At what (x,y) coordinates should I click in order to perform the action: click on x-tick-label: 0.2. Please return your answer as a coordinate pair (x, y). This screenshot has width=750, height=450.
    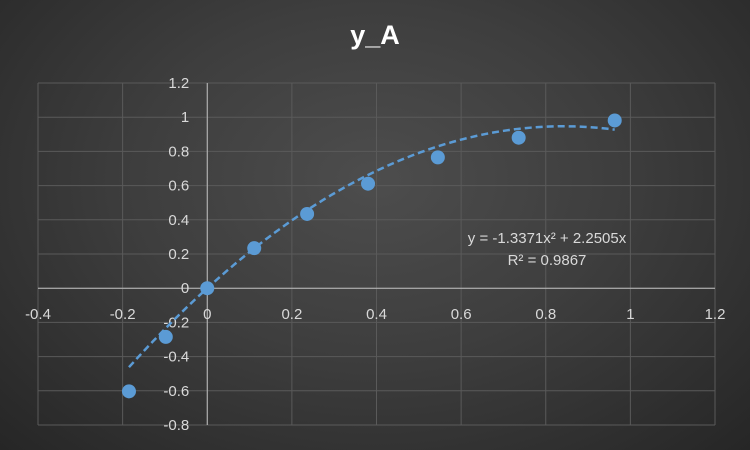
    Looking at the image, I should click on (291, 314).